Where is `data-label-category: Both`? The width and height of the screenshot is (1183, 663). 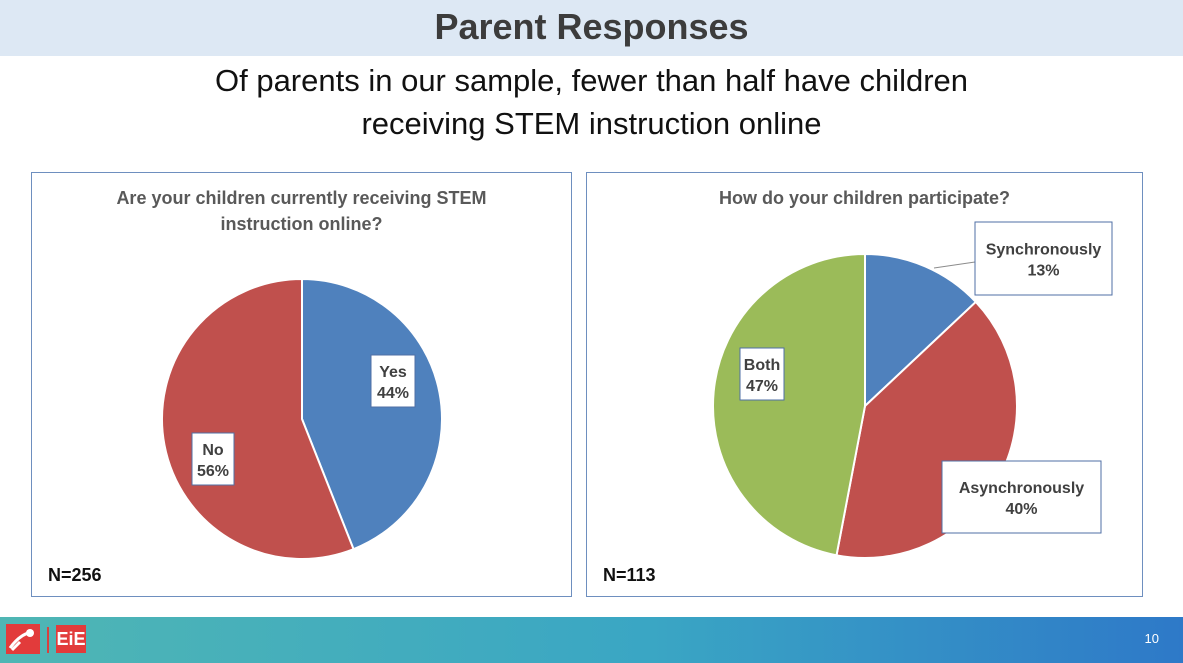 data-label-category: Both is located at coordinates (762, 365).